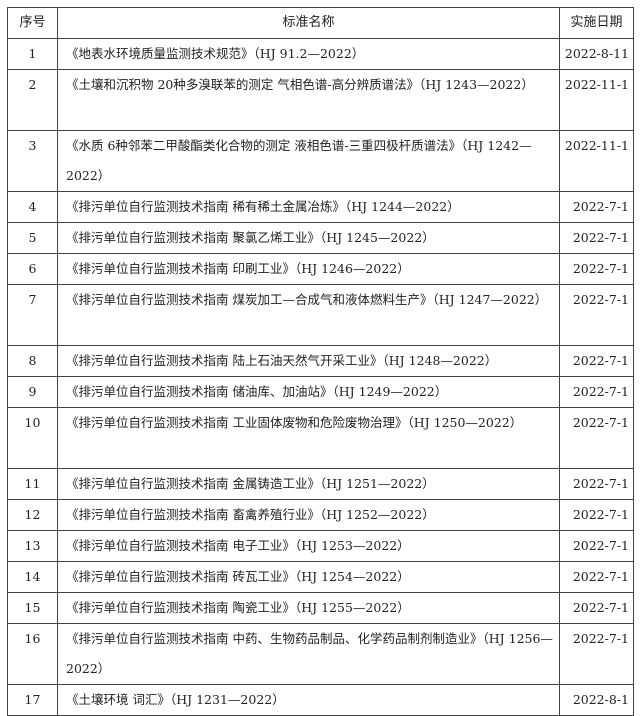 The image size is (640, 716). I want to click on row-number: 3, so click(32, 161).